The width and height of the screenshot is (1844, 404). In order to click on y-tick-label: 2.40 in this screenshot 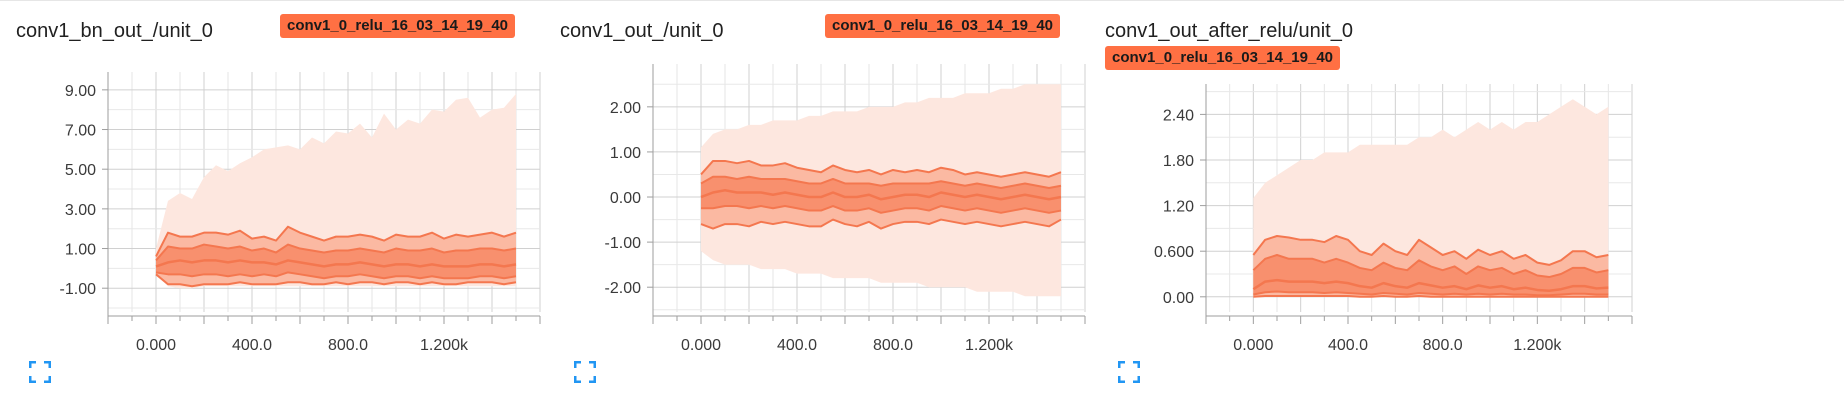, I will do `click(1178, 115)`.